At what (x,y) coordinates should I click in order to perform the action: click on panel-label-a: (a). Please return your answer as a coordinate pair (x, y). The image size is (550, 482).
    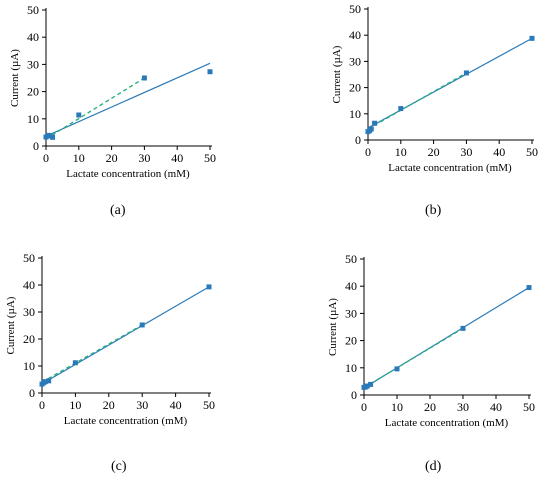
    Looking at the image, I should click on (118, 210).